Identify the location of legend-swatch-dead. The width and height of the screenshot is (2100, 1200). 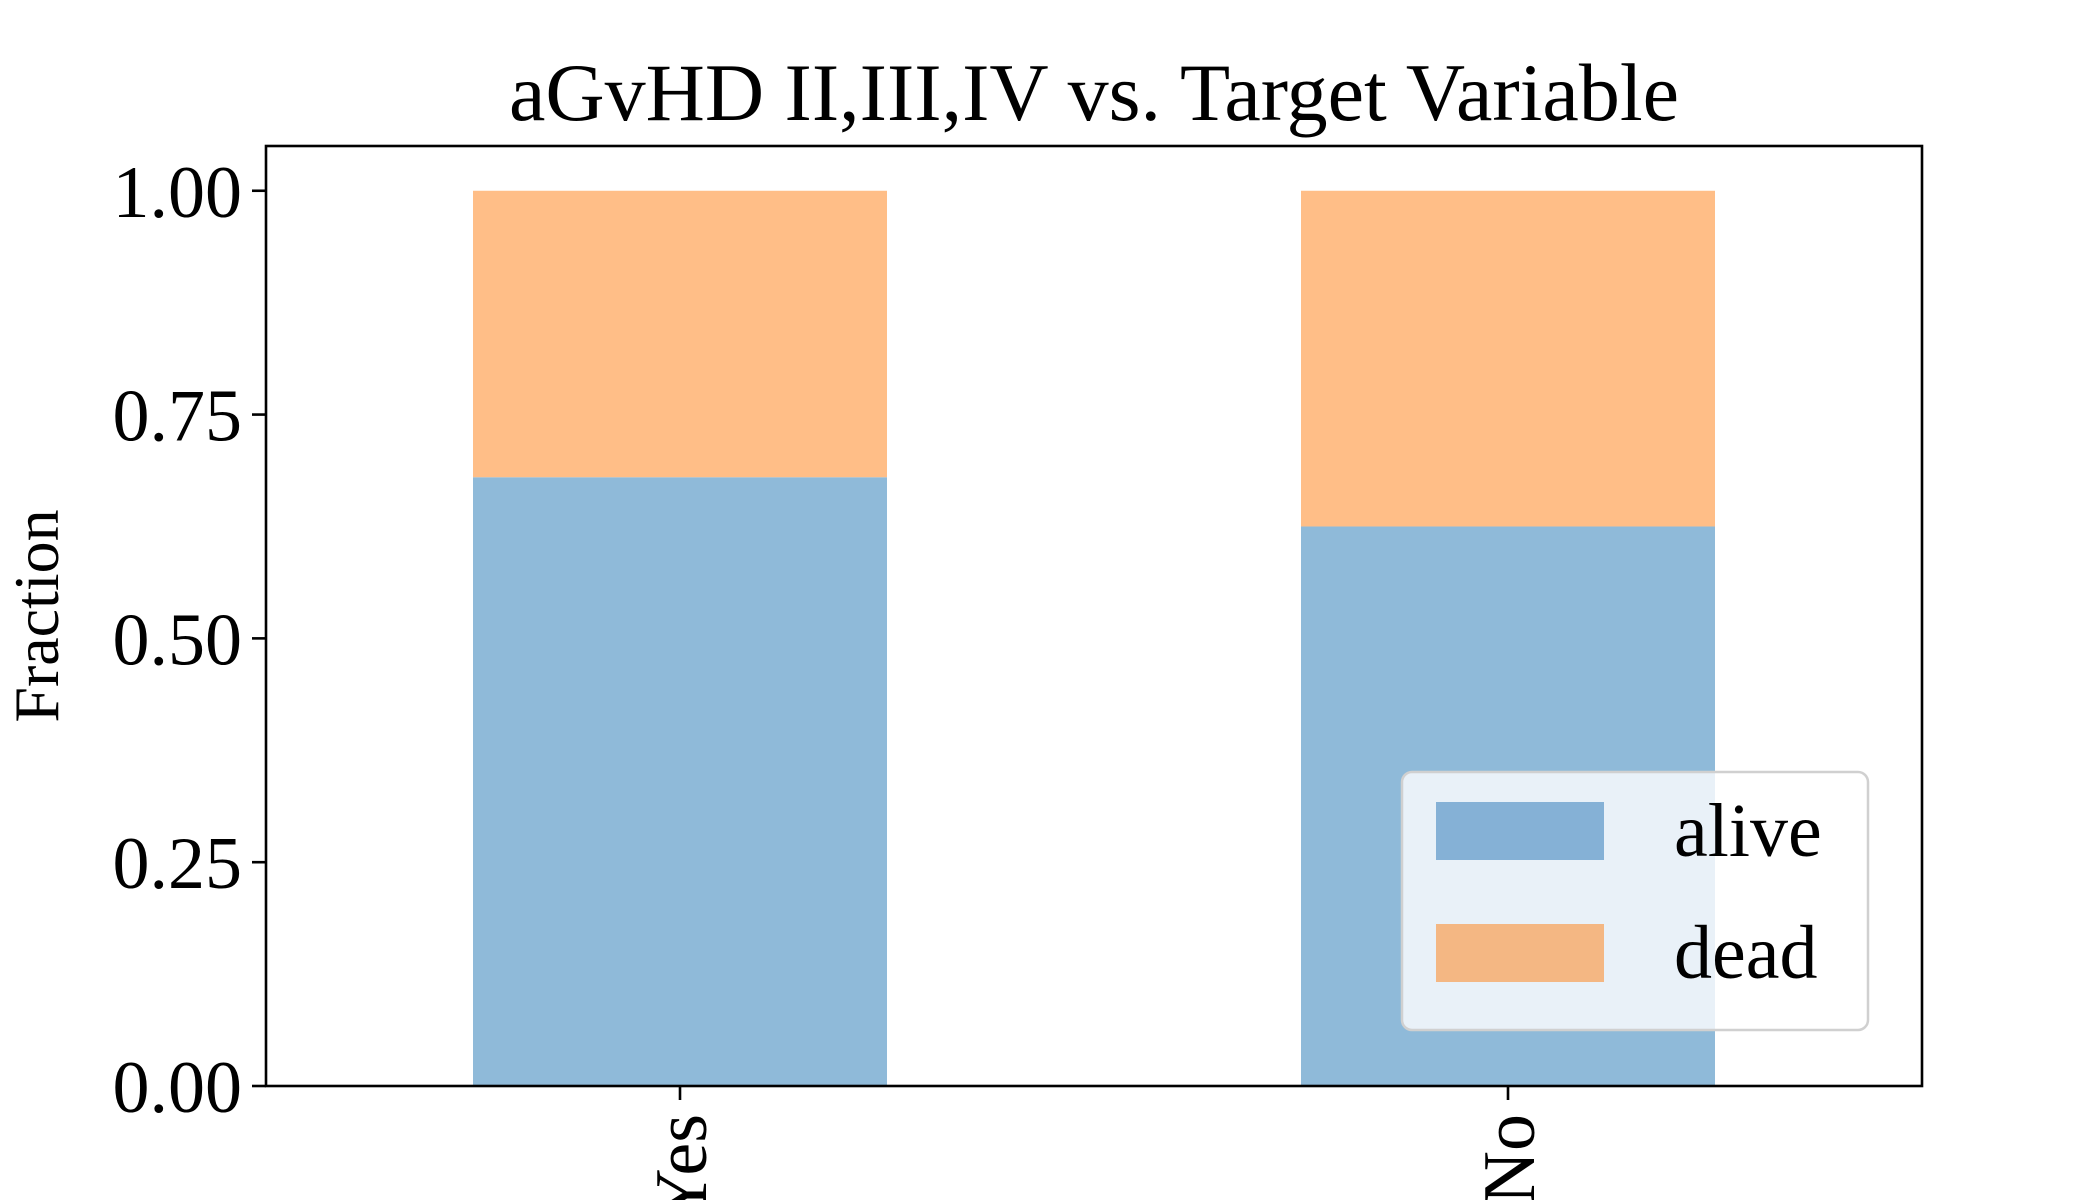
(1520, 953).